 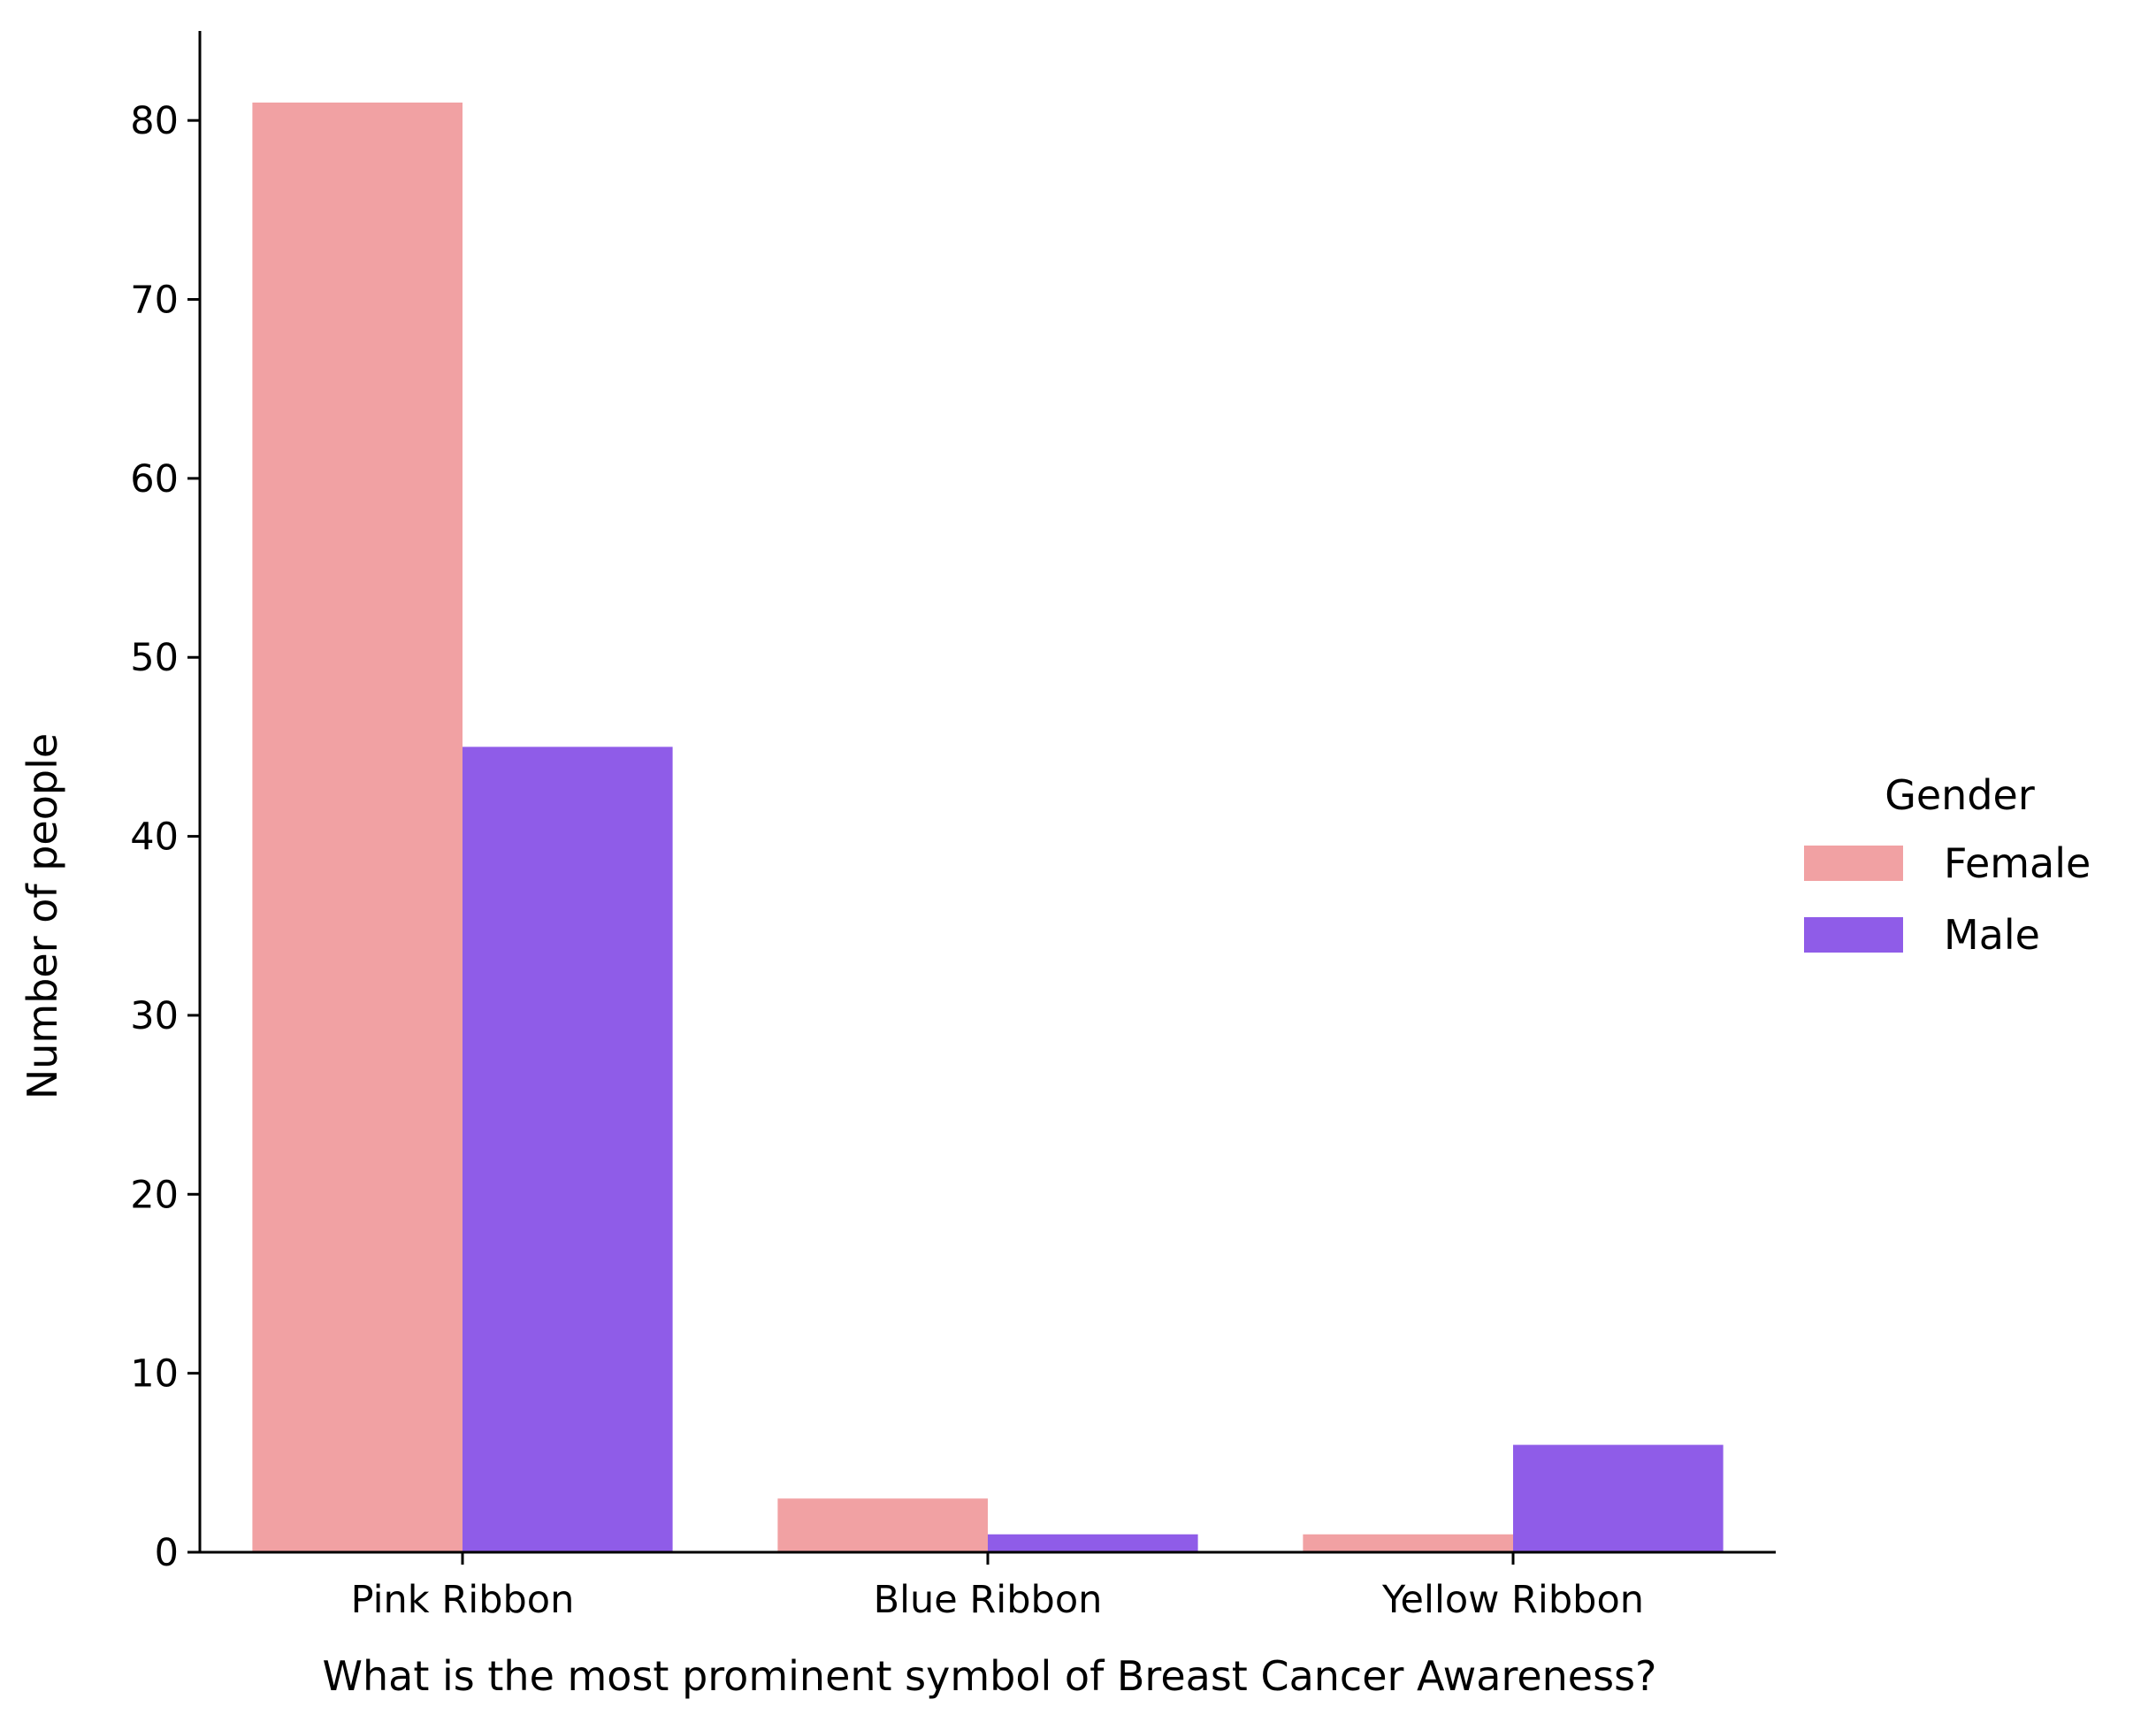 What do you see at coordinates (463, 1600) in the screenshot?
I see `x-tick-label: Pink Ribbon` at bounding box center [463, 1600].